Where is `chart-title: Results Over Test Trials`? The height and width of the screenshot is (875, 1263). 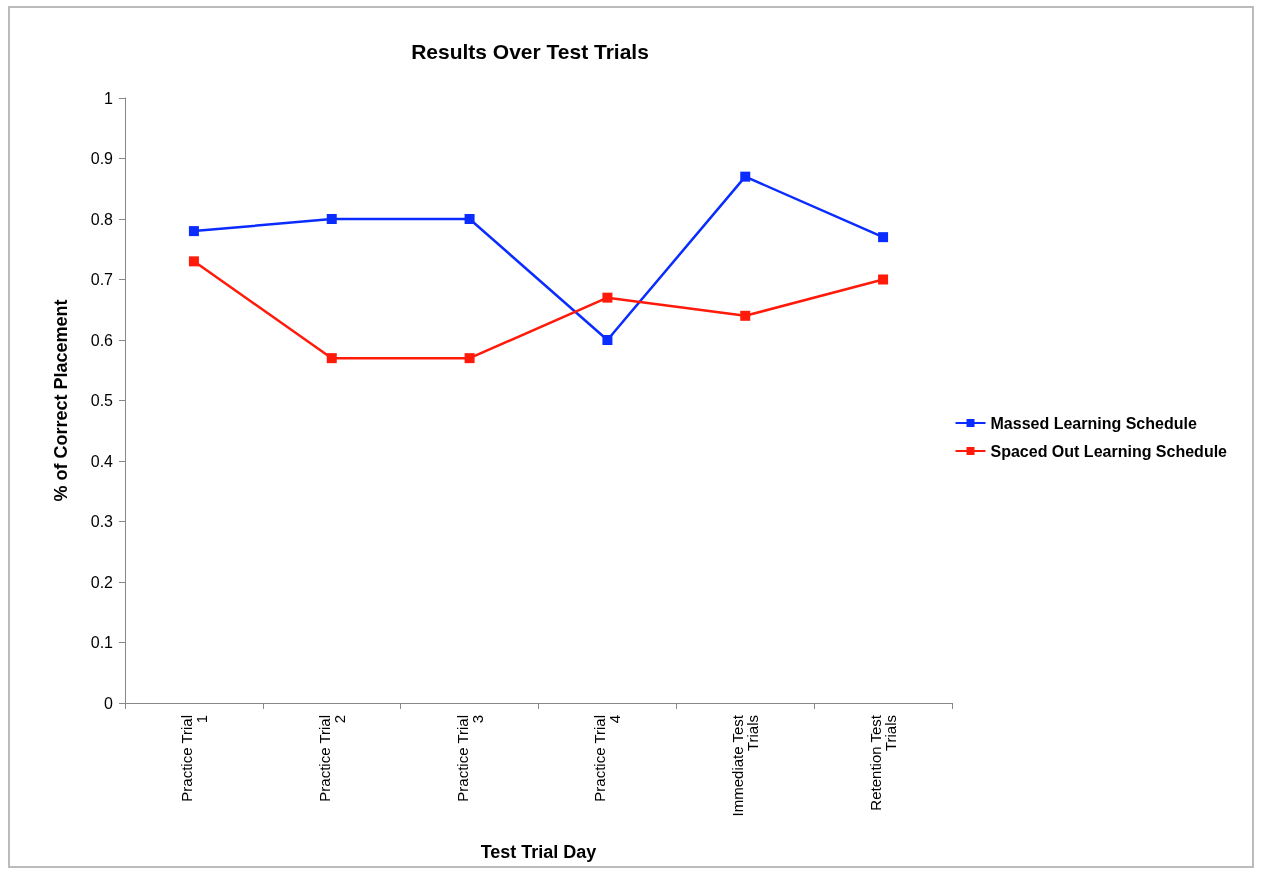
chart-title: Results Over Test Trials is located at coordinates (530, 51).